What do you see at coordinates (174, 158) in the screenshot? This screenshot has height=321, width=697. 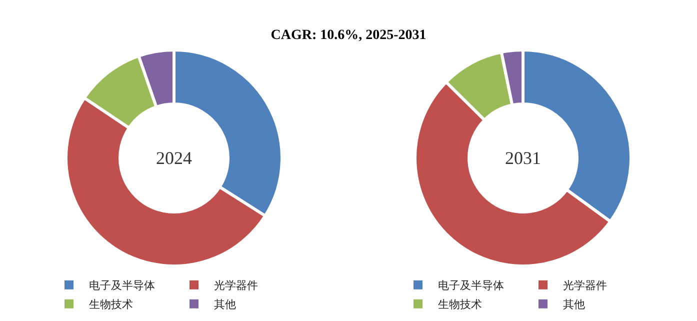 I see `text: 2024` at bounding box center [174, 158].